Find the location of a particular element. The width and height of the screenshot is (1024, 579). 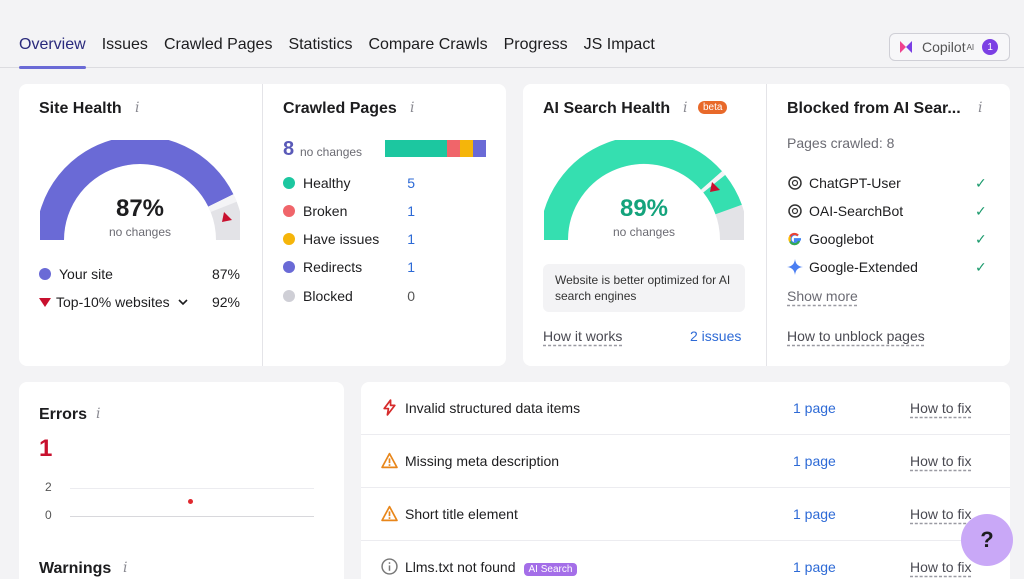

row-healthy: Healthy is located at coordinates (316, 183).